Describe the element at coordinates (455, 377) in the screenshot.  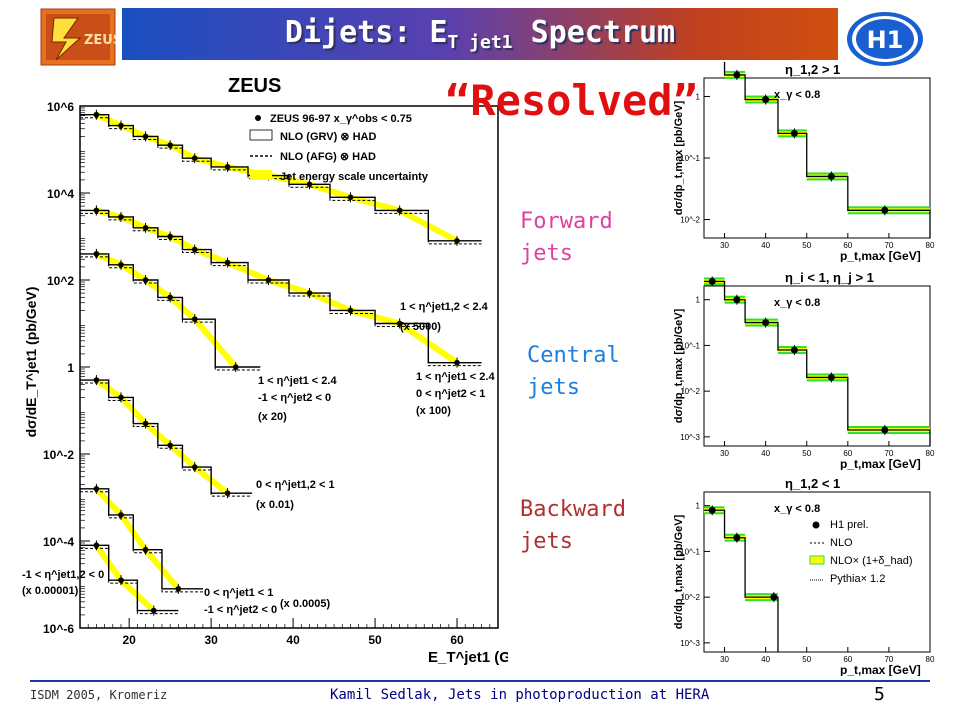
I see `eta-annotation: 1 < η^jet1 < 2.4` at that location.